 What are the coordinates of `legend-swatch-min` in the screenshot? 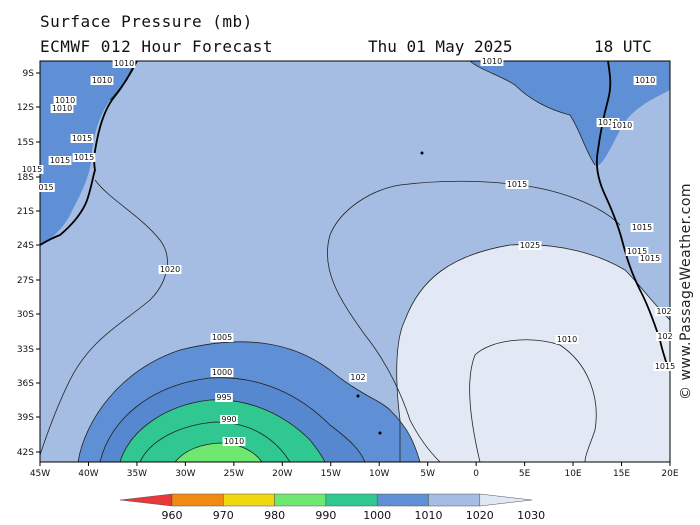 It's located at (146, 500).